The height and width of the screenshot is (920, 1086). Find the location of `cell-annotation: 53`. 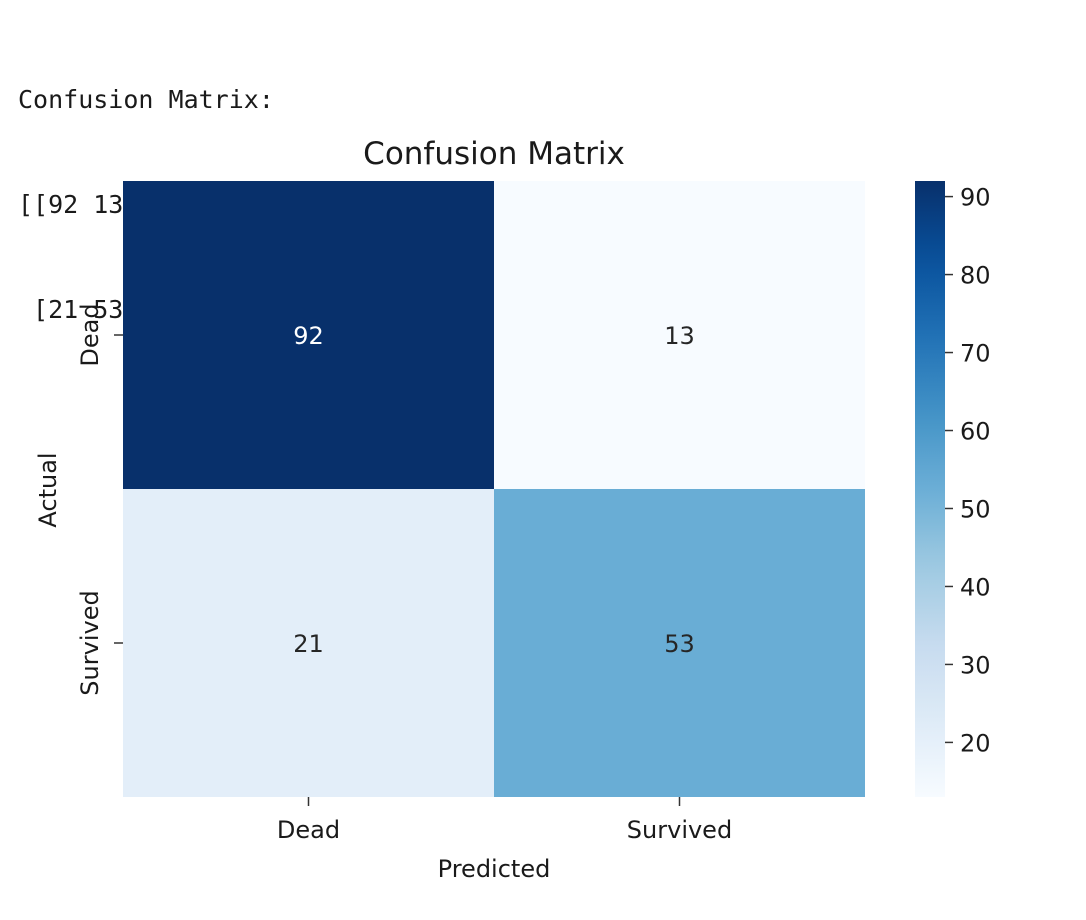

cell-annotation: 53 is located at coordinates (679, 644).